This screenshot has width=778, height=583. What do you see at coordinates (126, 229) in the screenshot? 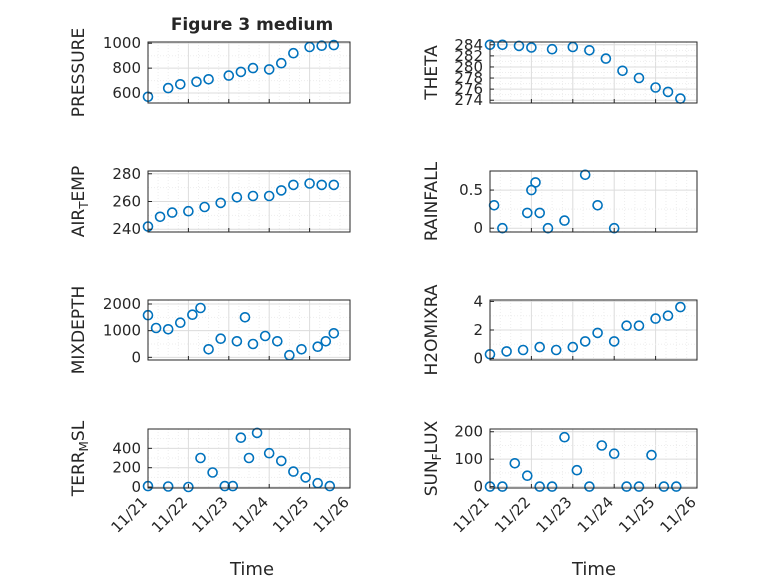
I see `y-tick-label: 240` at bounding box center [126, 229].